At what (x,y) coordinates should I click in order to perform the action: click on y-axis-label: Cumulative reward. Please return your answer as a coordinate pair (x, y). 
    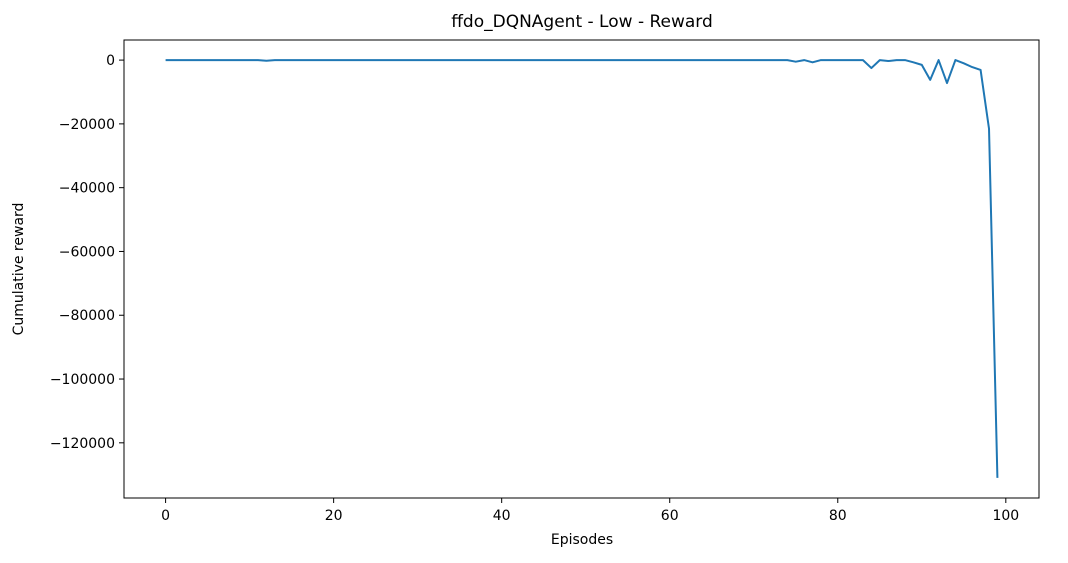
    Looking at the image, I should click on (19, 269).